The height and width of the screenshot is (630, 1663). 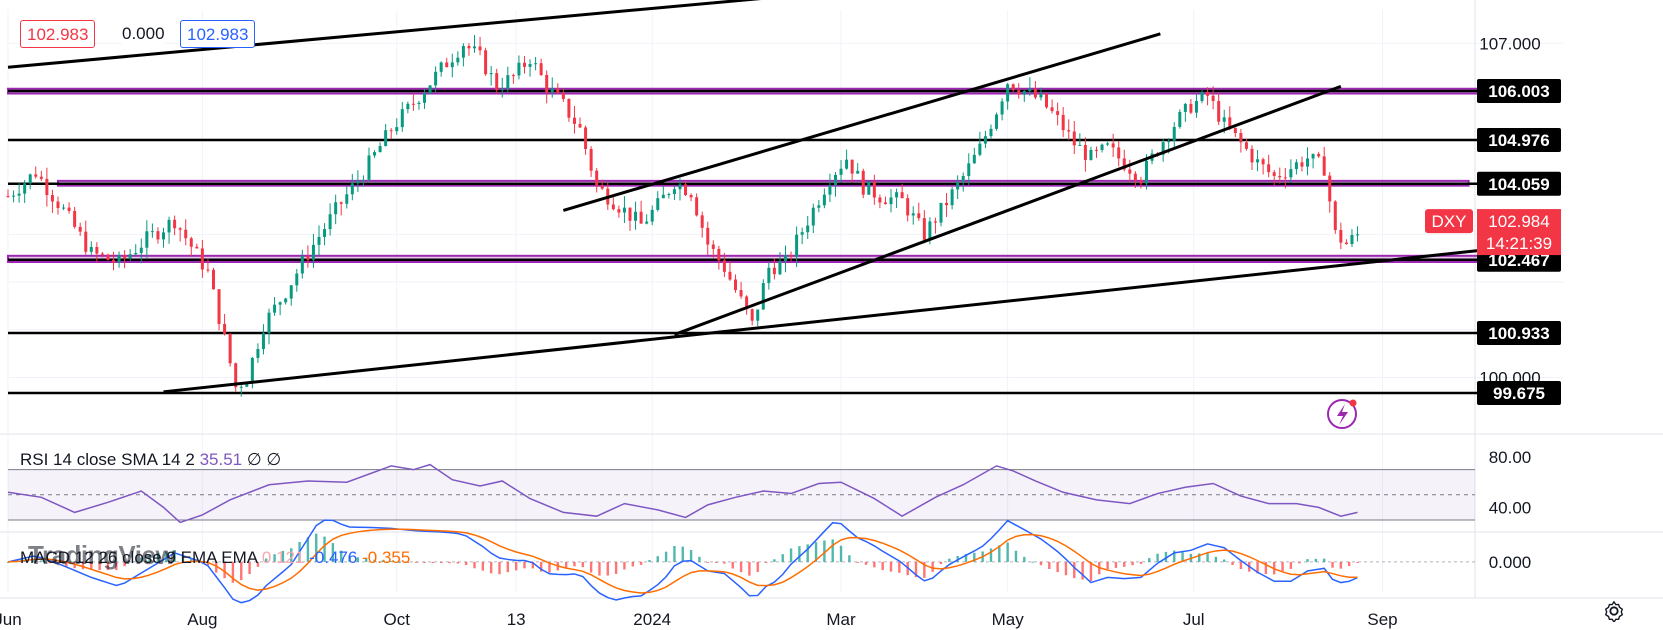 I want to click on rsi-band, so click(x=741, y=494).